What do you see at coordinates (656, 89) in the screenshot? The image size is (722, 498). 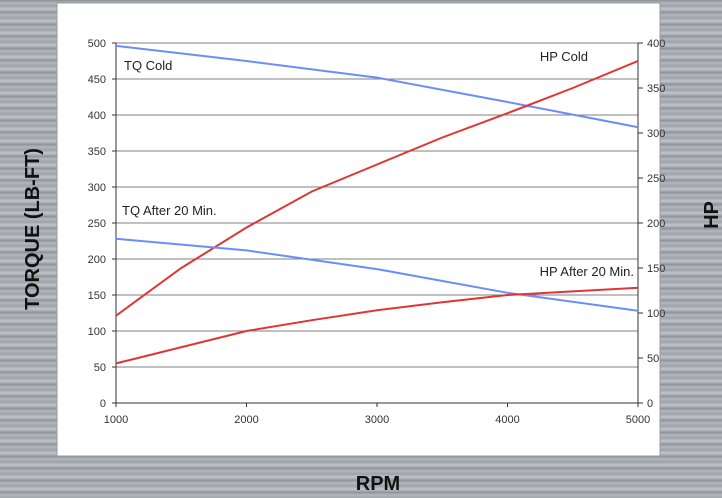 I see `y2-tick-label: 350` at bounding box center [656, 89].